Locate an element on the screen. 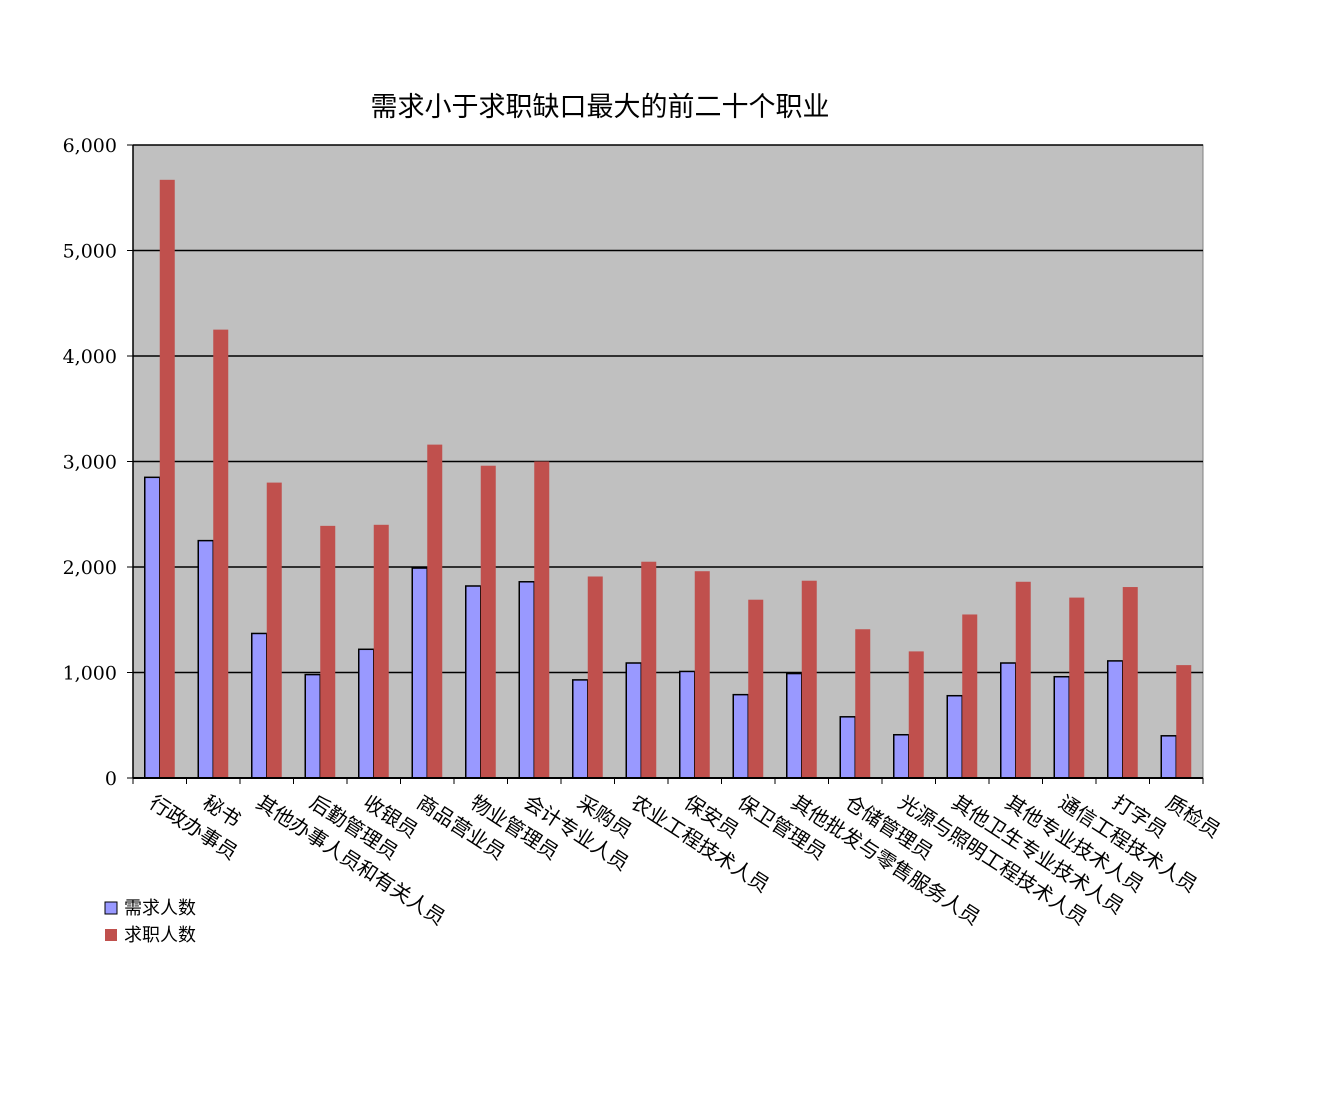 The image size is (1324, 1105). y-tick-label: 0 is located at coordinates (111, 779).